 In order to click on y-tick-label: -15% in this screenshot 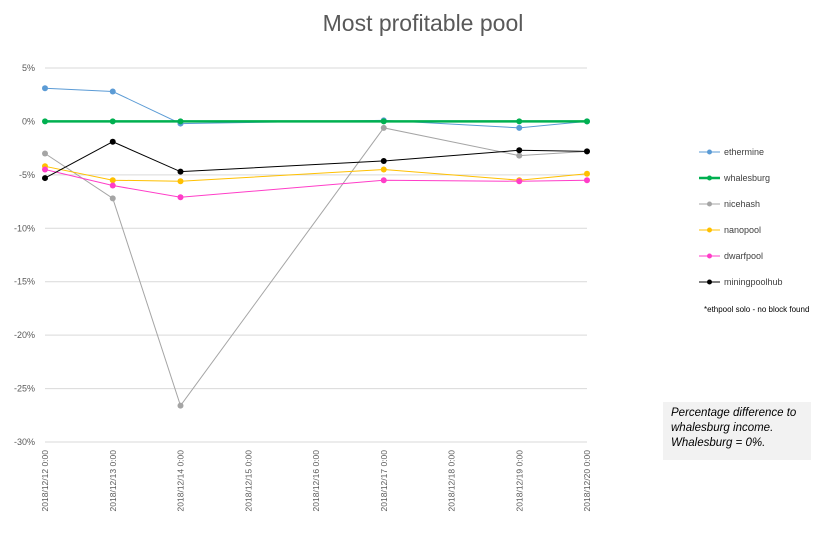, I will do `click(24, 282)`.